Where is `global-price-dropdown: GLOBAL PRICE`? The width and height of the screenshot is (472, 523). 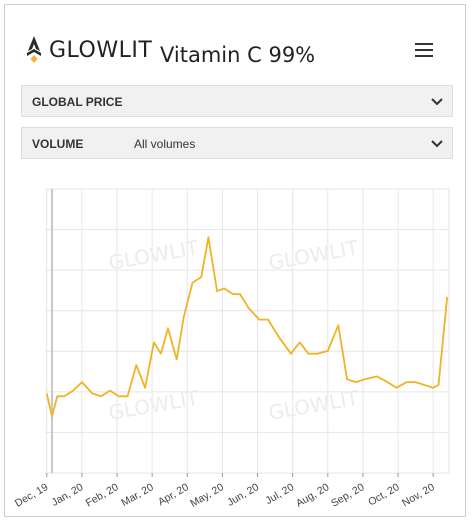 global-price-dropdown: GLOBAL PRICE is located at coordinates (237, 101).